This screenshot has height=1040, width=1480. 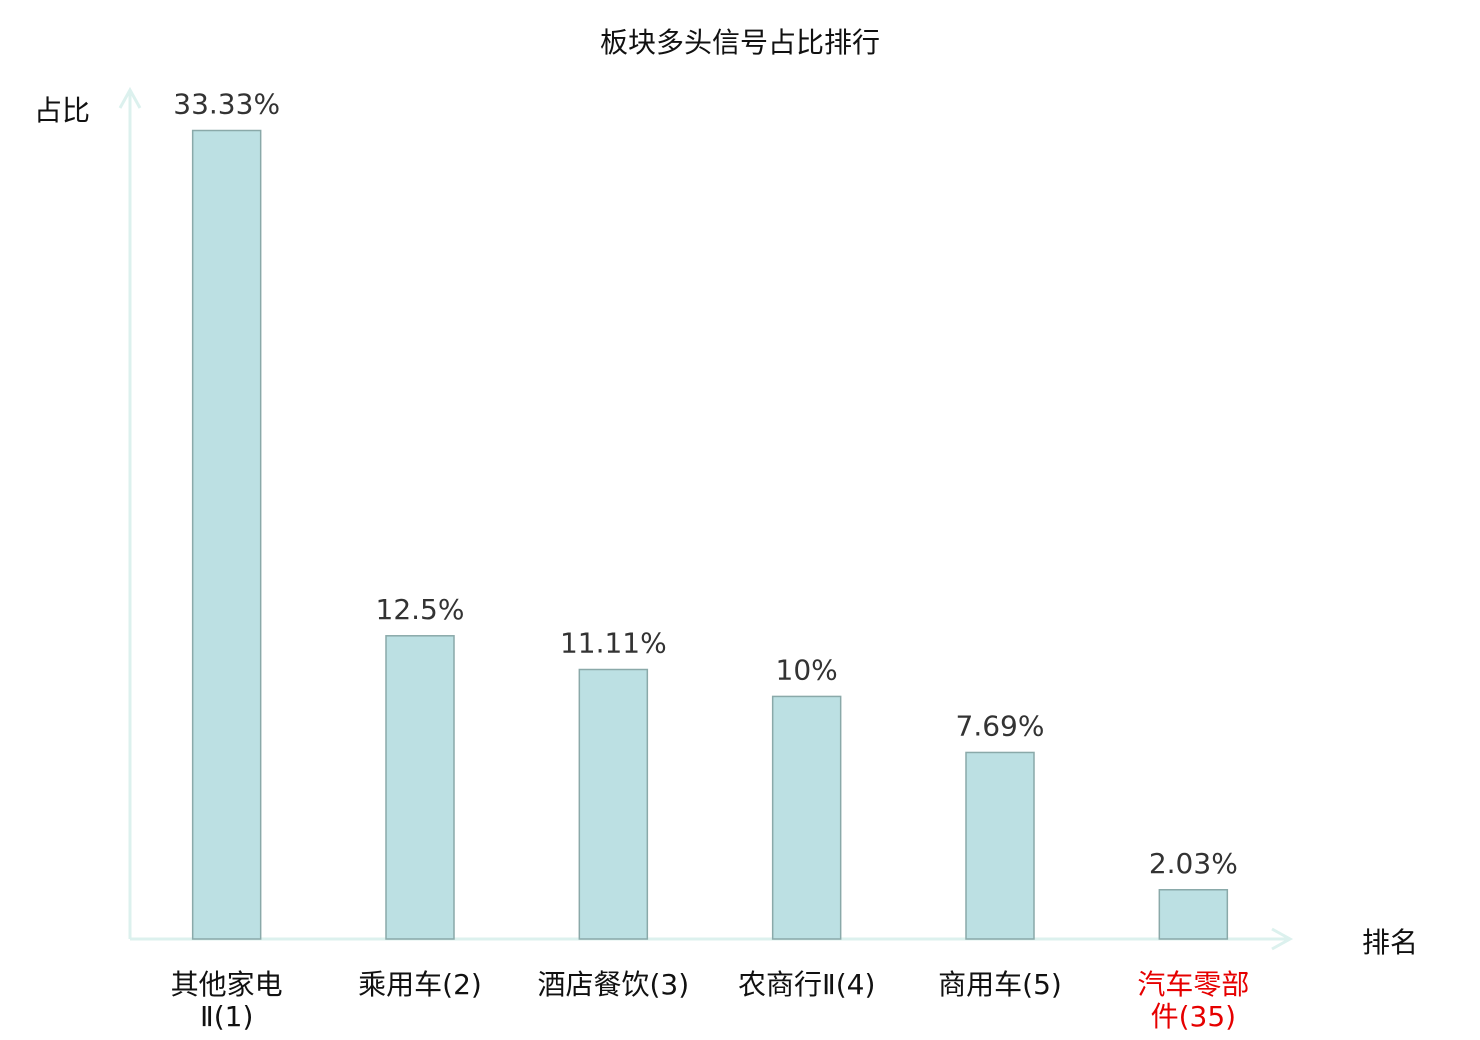 I want to click on x-tick-label: 其他家电, so click(x=227, y=984).